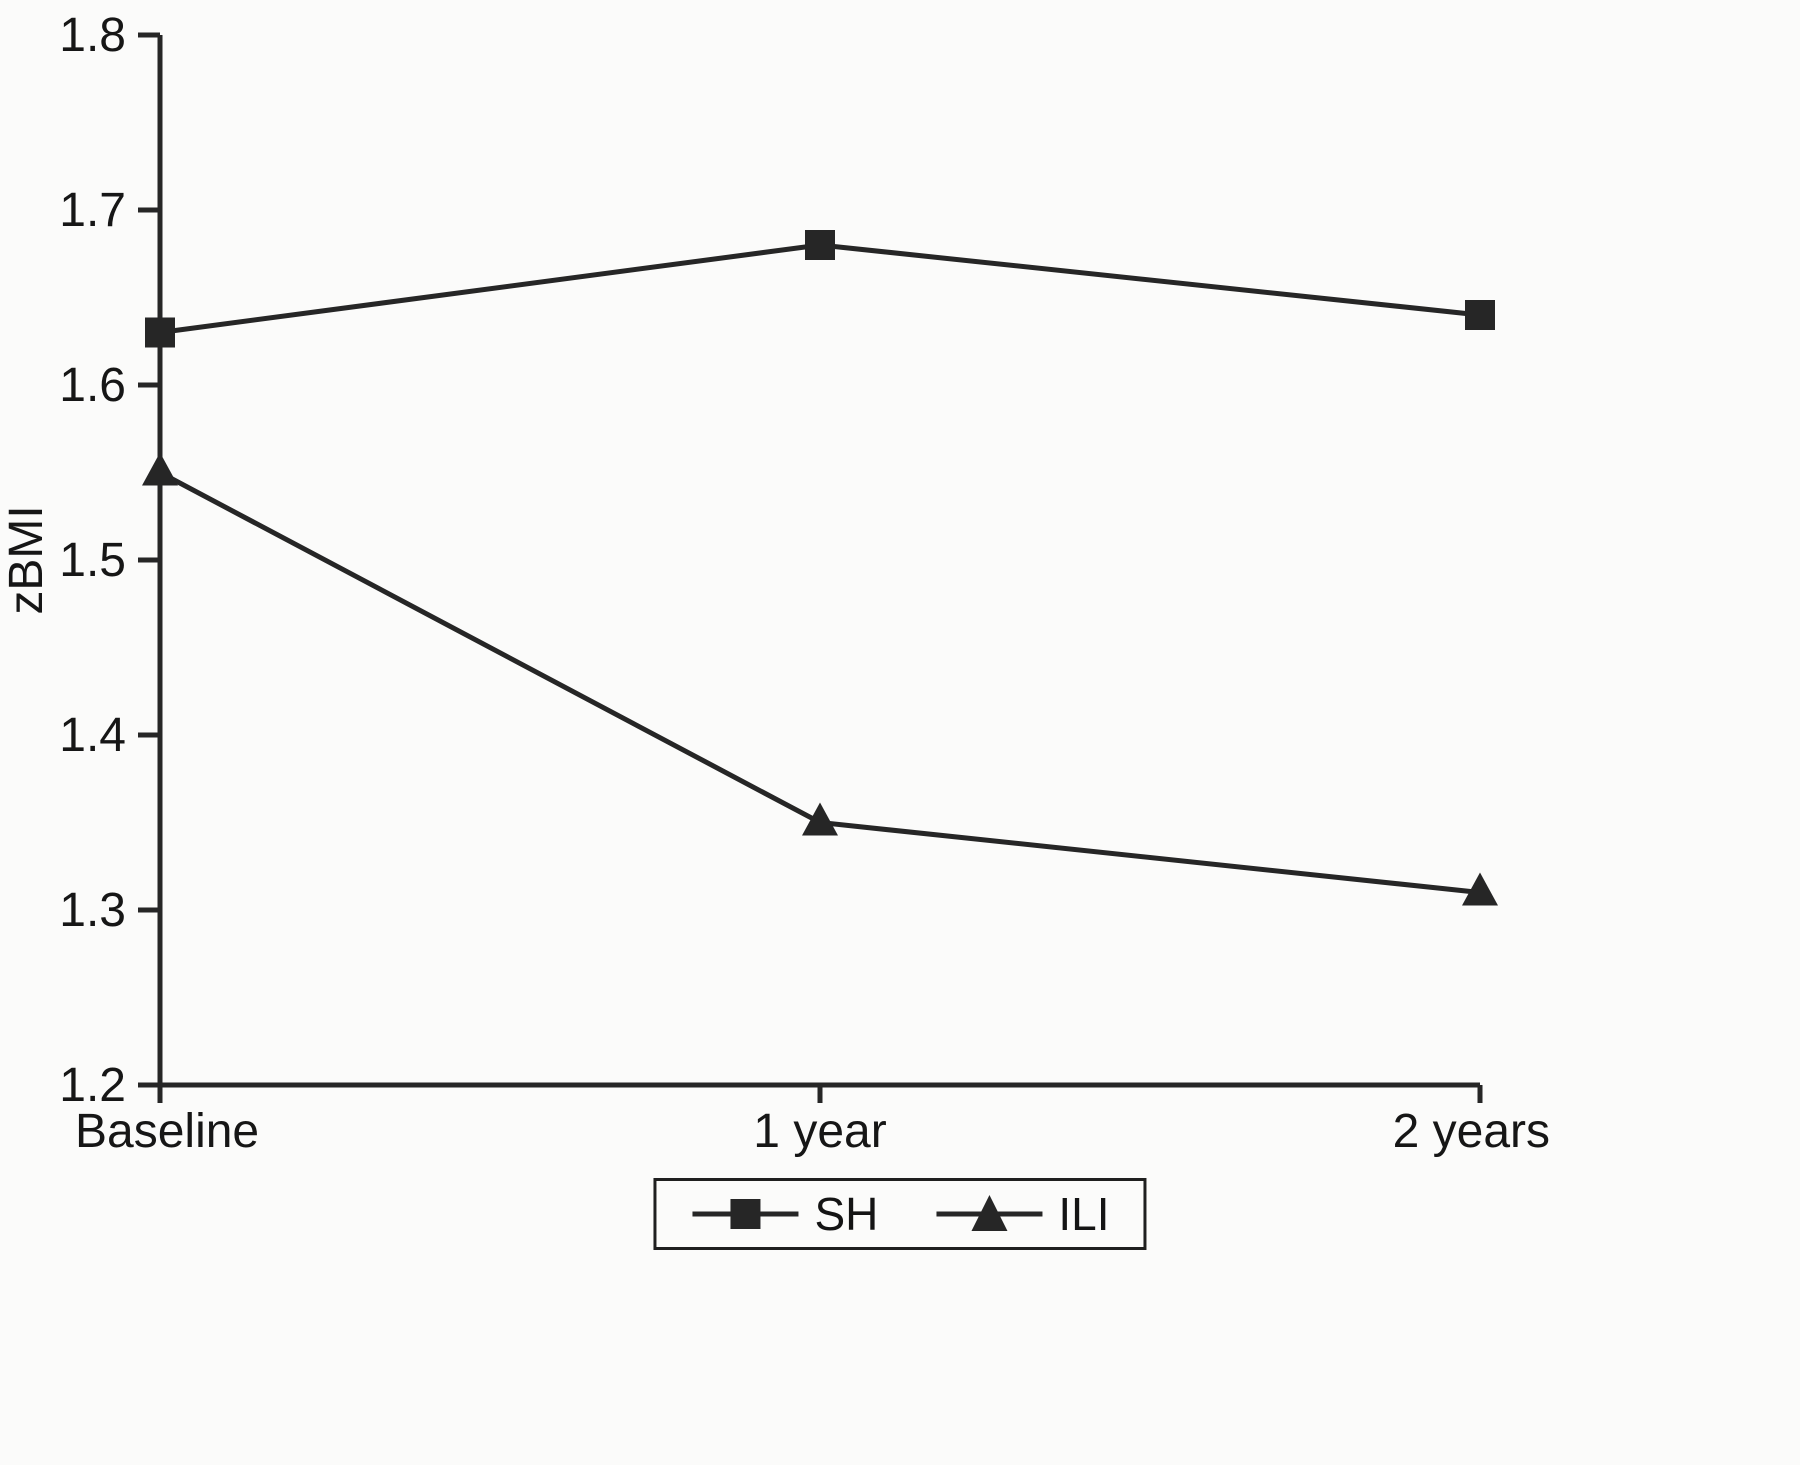  What do you see at coordinates (846, 1214) in the screenshot?
I see `legend-label: SH` at bounding box center [846, 1214].